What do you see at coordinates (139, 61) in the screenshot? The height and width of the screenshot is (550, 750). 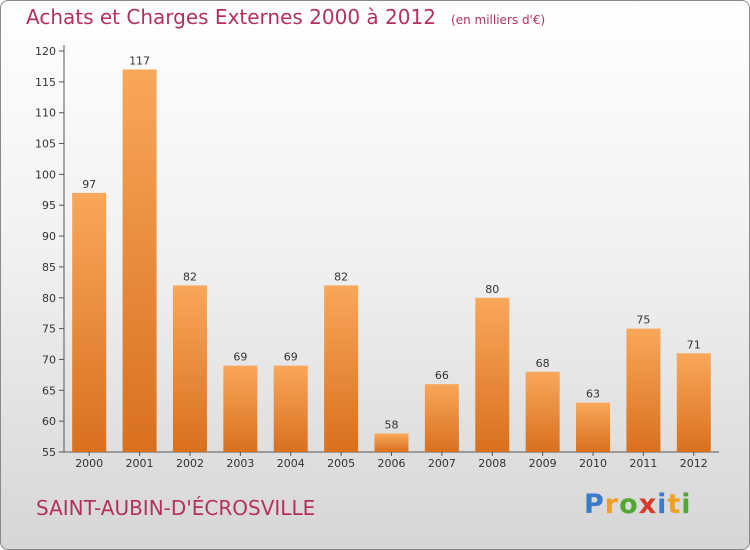 I see `data-label-2001: 117` at bounding box center [139, 61].